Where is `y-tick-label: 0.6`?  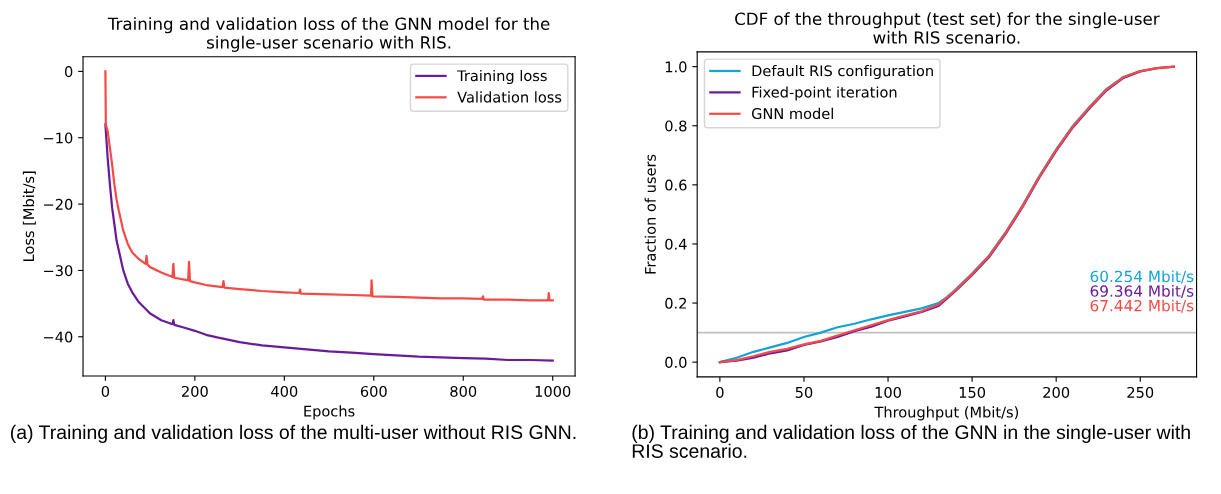 y-tick-label: 0.6 is located at coordinates (676, 185).